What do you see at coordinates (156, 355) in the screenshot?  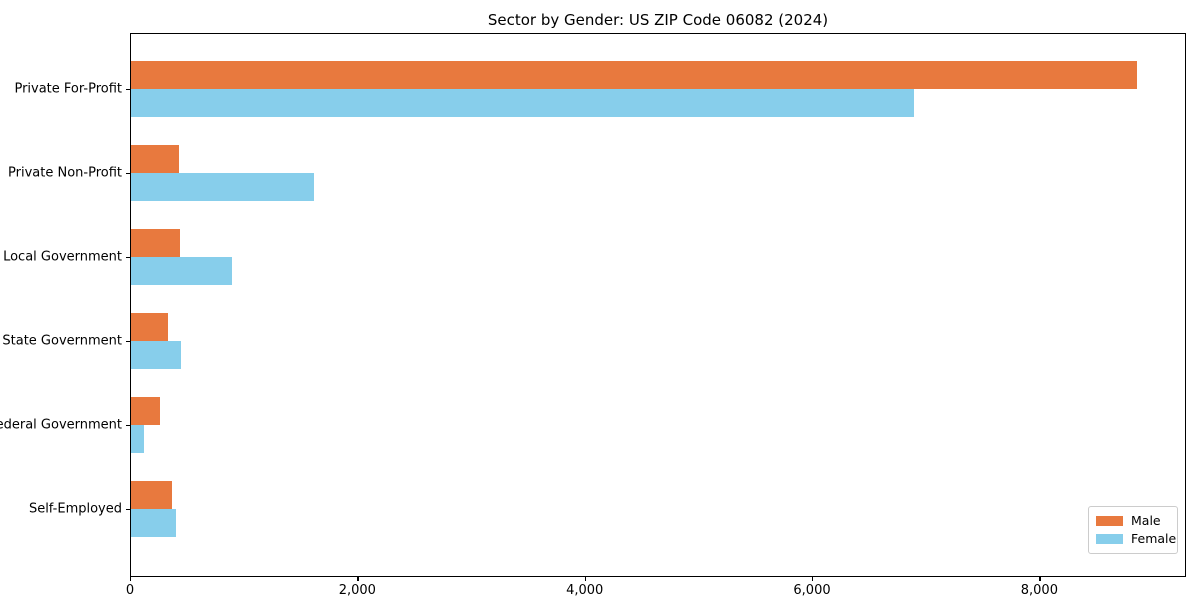 I see `bar-female-state-government` at bounding box center [156, 355].